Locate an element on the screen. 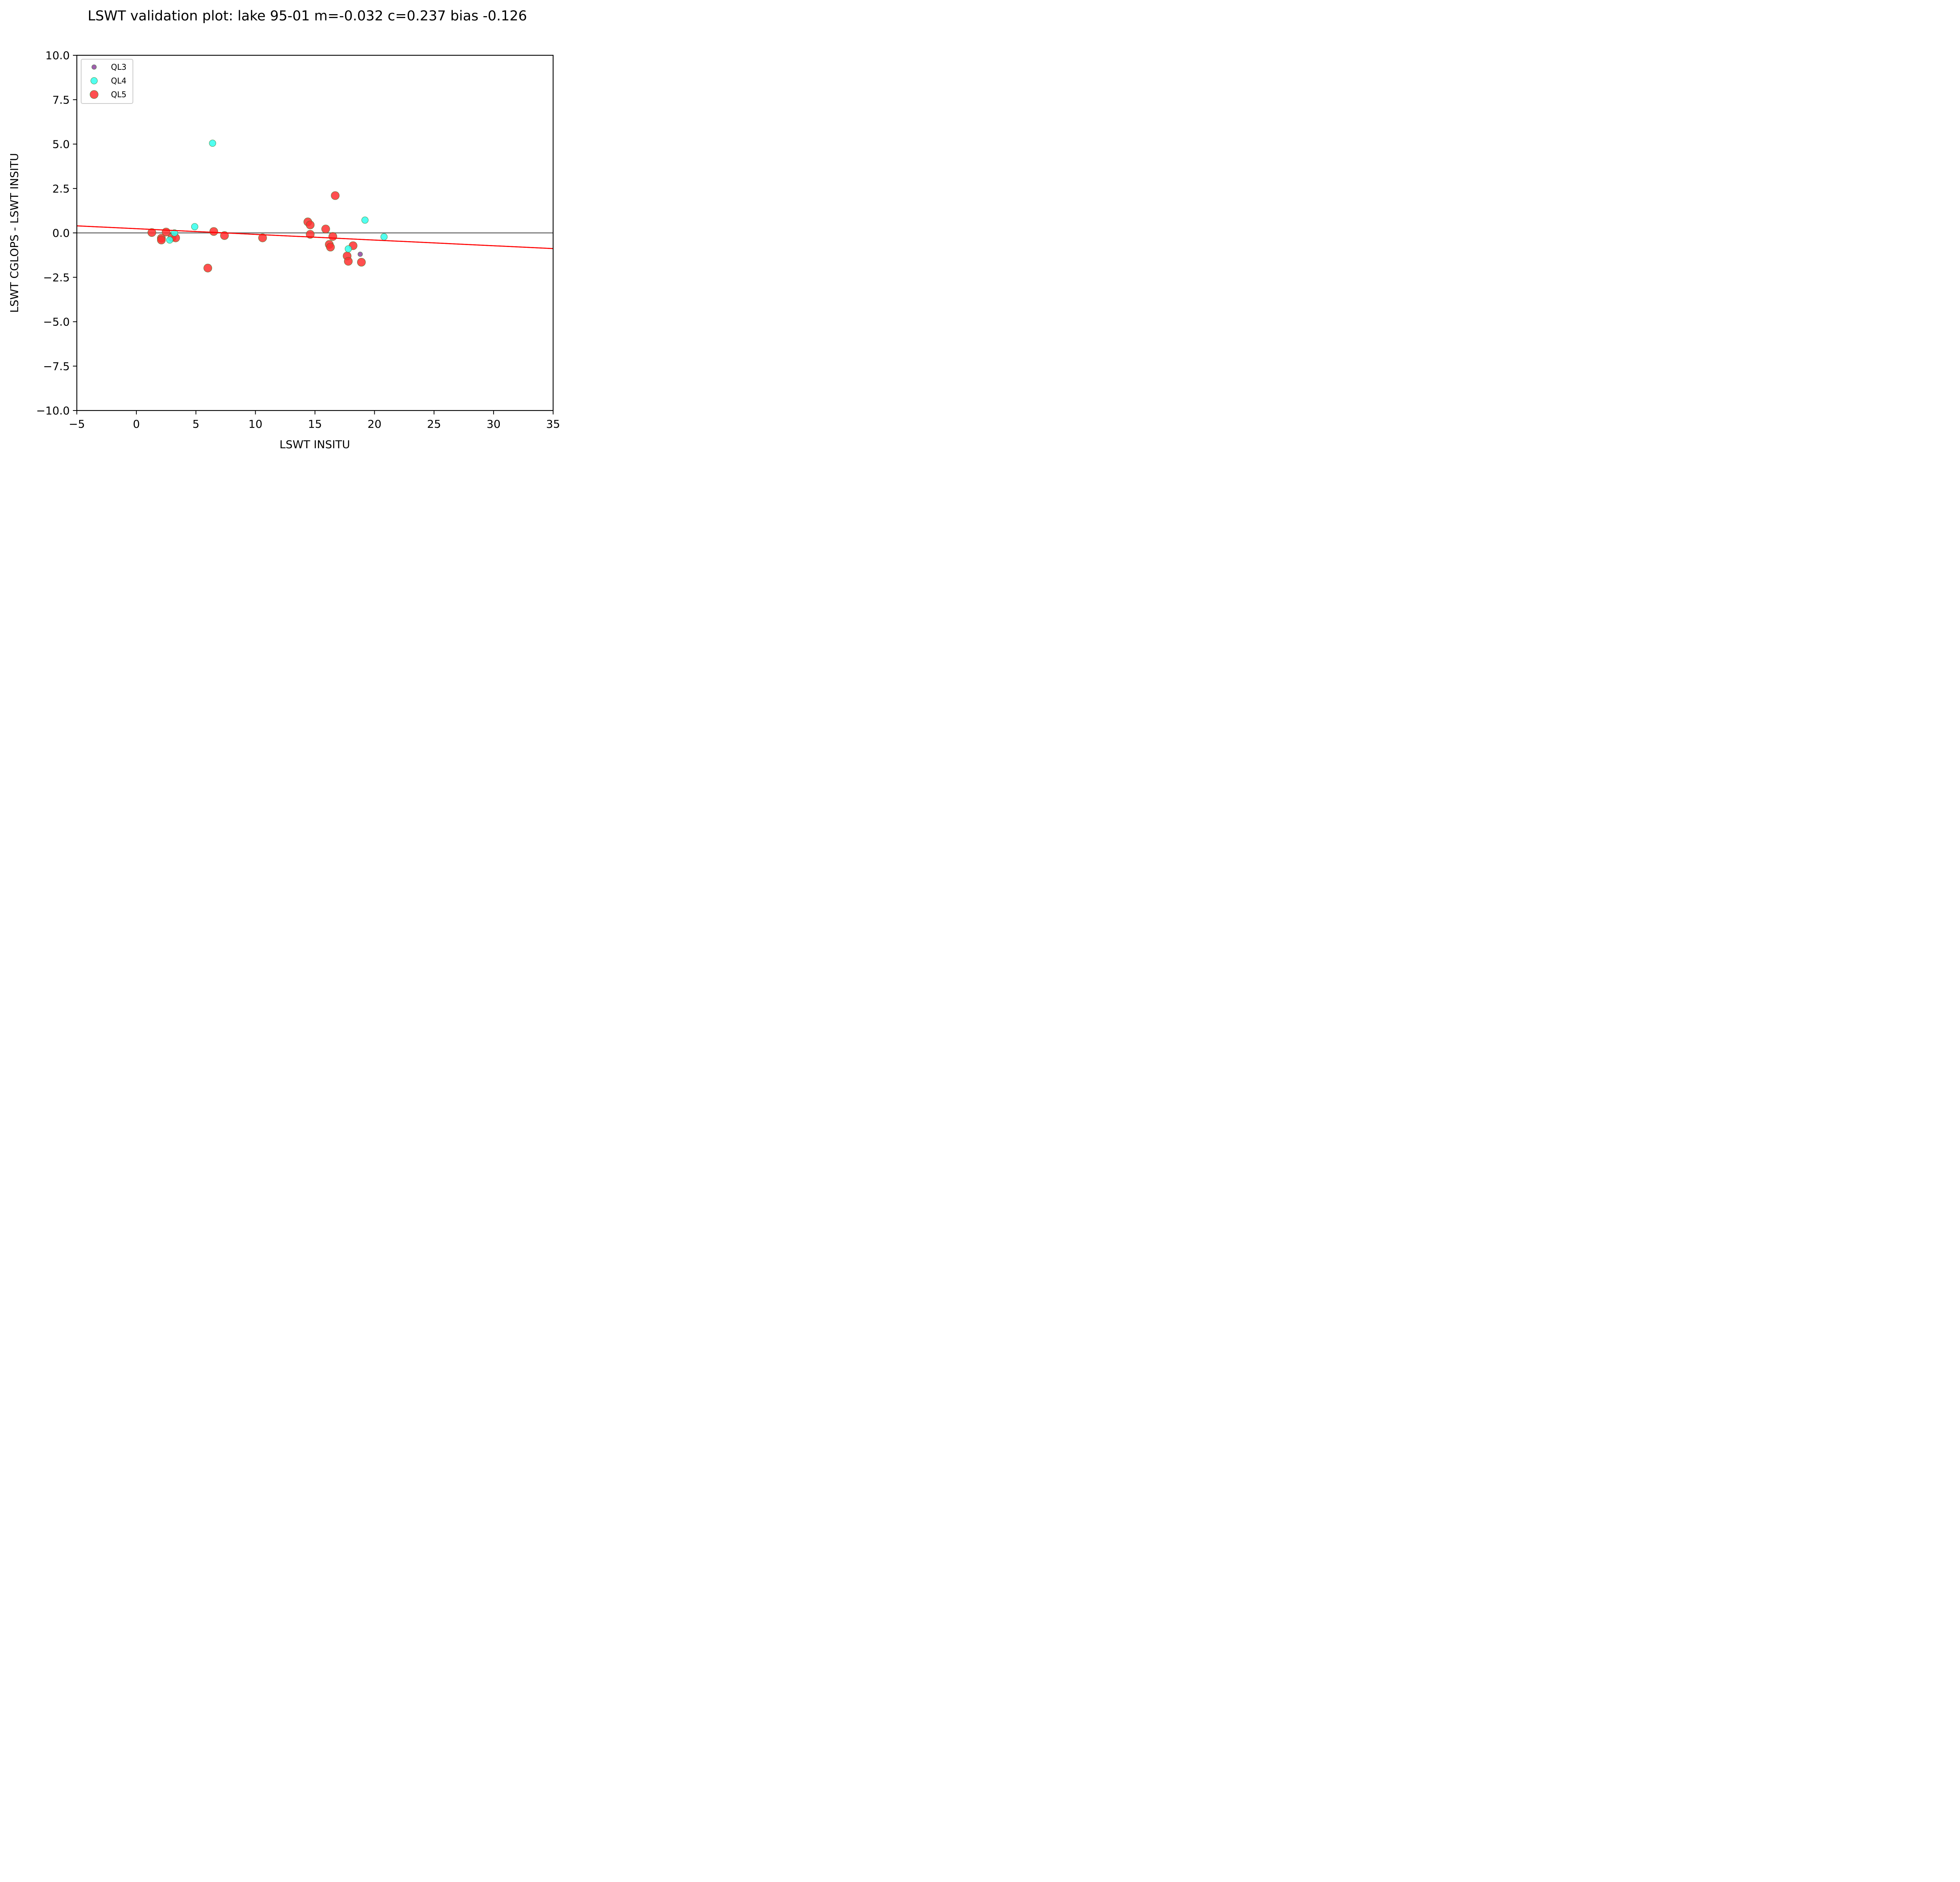 The image size is (1960, 1882). y-tick-label: 5.0 is located at coordinates (61, 144).